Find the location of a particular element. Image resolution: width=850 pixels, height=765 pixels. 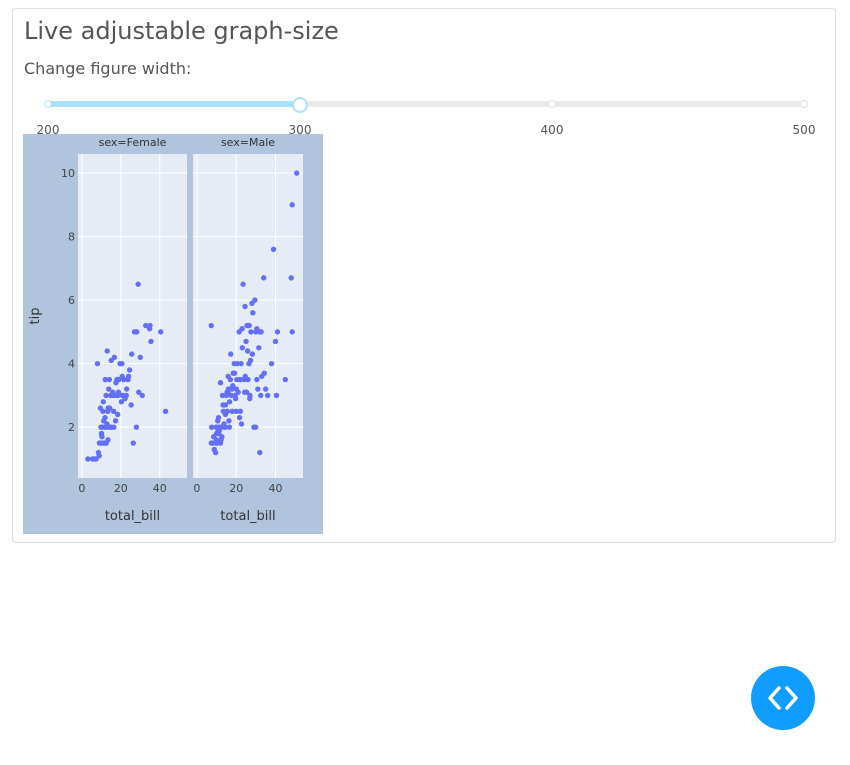

slider-mark-500: 500 is located at coordinates (804, 130).